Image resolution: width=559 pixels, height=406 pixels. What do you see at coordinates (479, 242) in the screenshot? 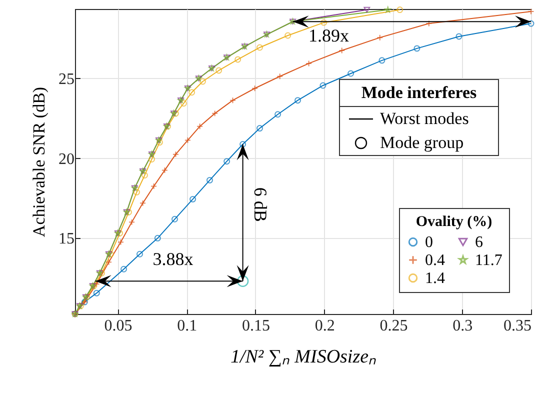
I see `legend-label: 6` at bounding box center [479, 242].